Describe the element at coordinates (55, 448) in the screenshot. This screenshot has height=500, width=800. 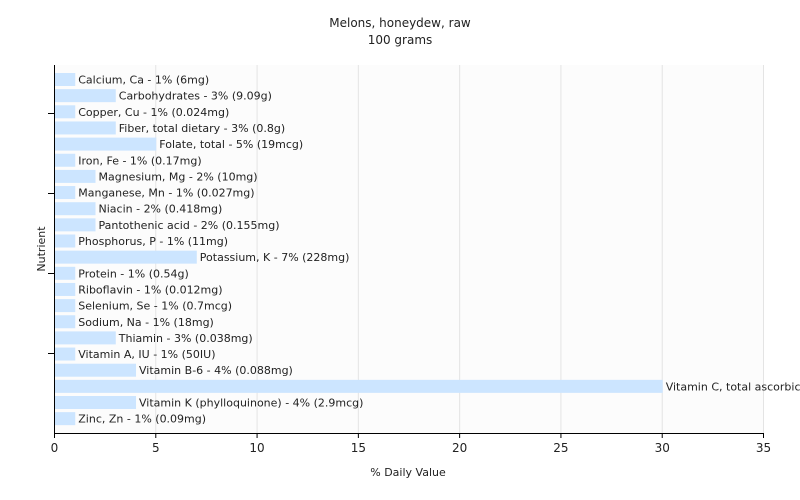
I see `x-tick-label: 0` at that location.